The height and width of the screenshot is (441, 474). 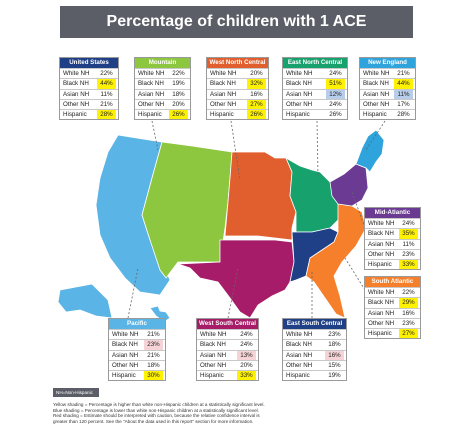 What do you see at coordinates (256, 104) in the screenshot?
I see `row-value: 27%` at bounding box center [256, 104].